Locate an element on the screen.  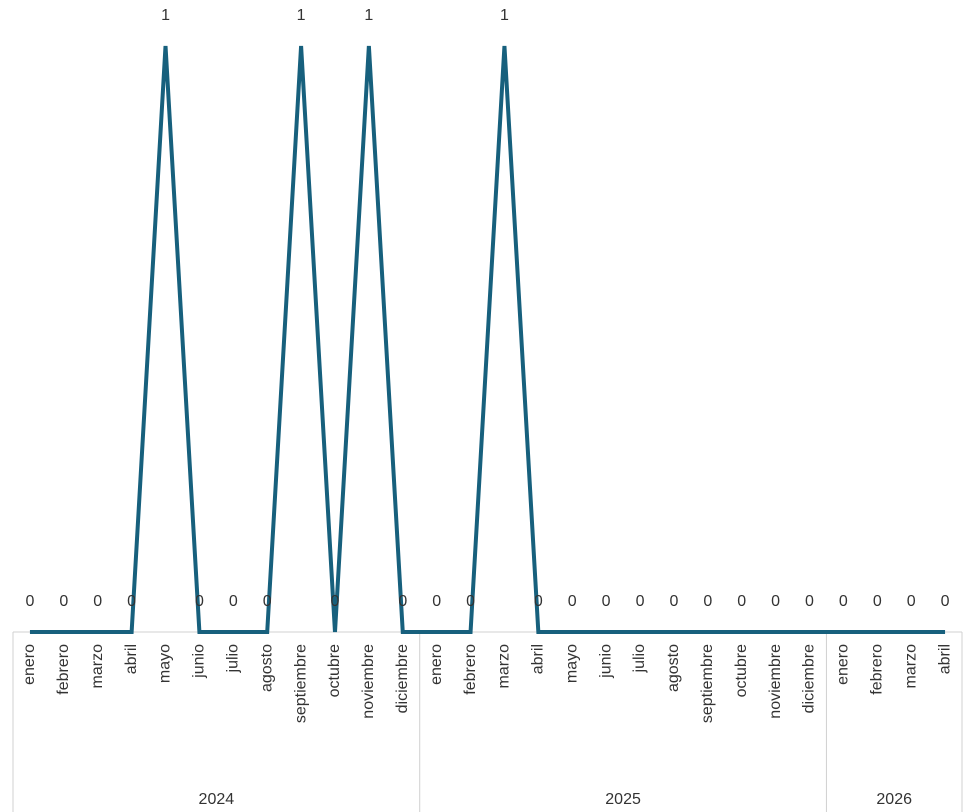
group-label: 2026 is located at coordinates (894, 799).